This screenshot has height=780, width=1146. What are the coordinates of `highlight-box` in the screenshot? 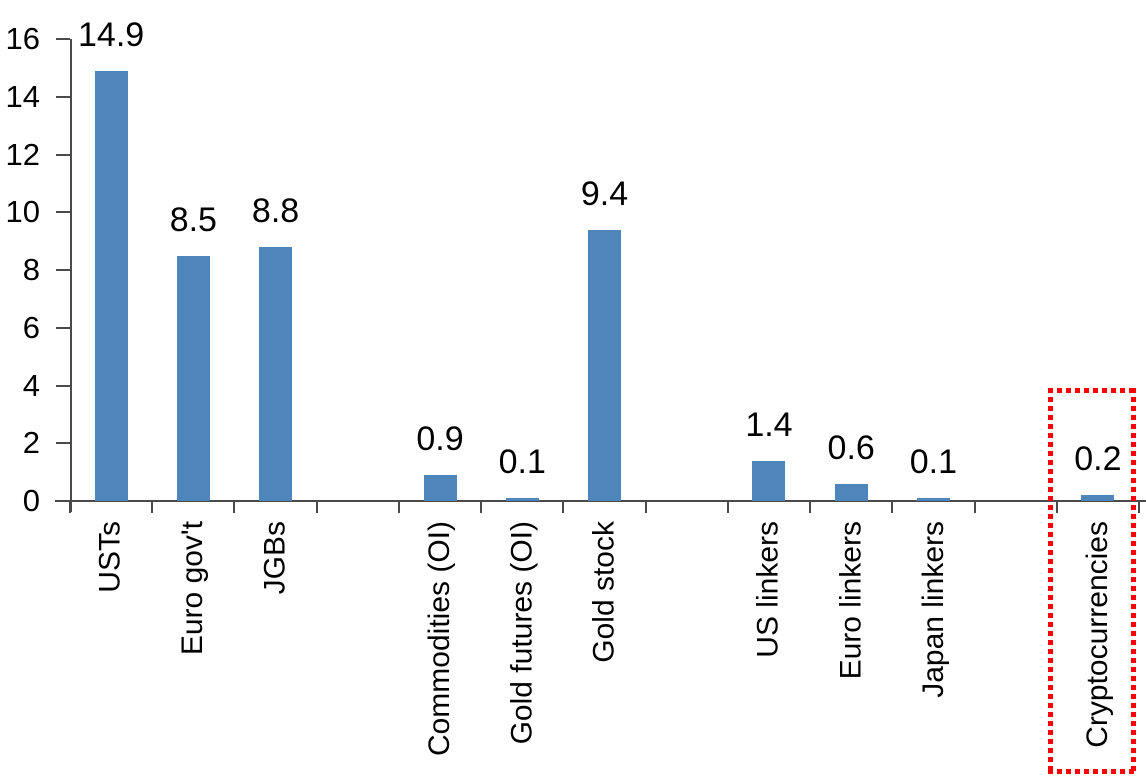 It's located at (1092, 581).